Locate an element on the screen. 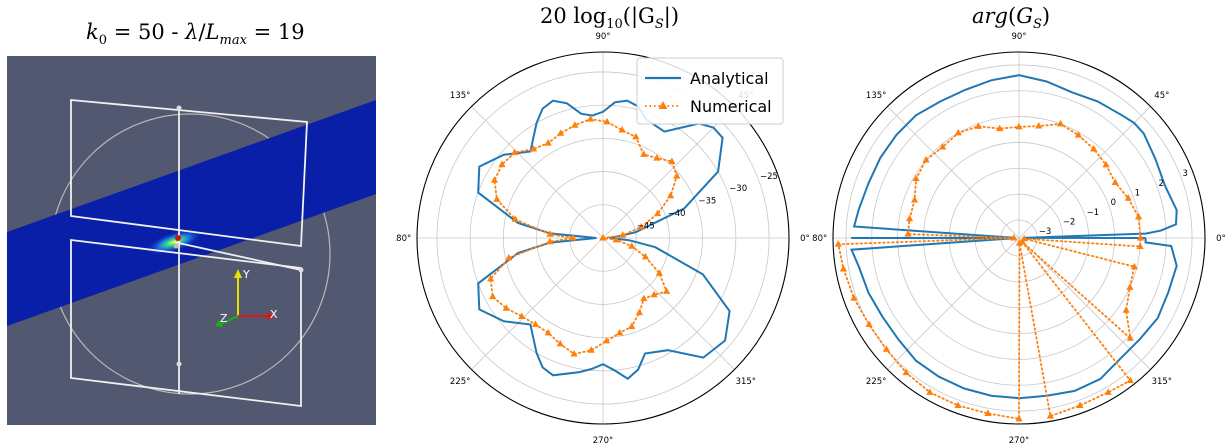  legend-numerical-marker is located at coordinates (663, 105).